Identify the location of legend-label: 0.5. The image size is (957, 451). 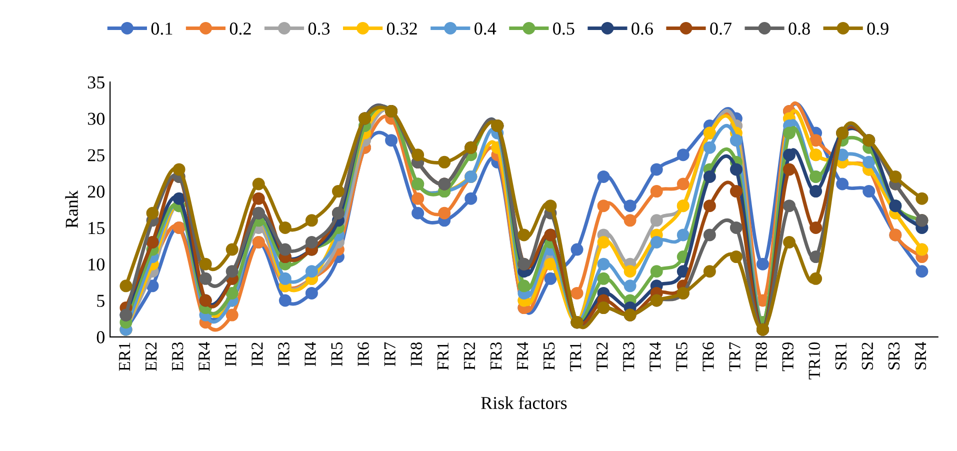
(563, 28).